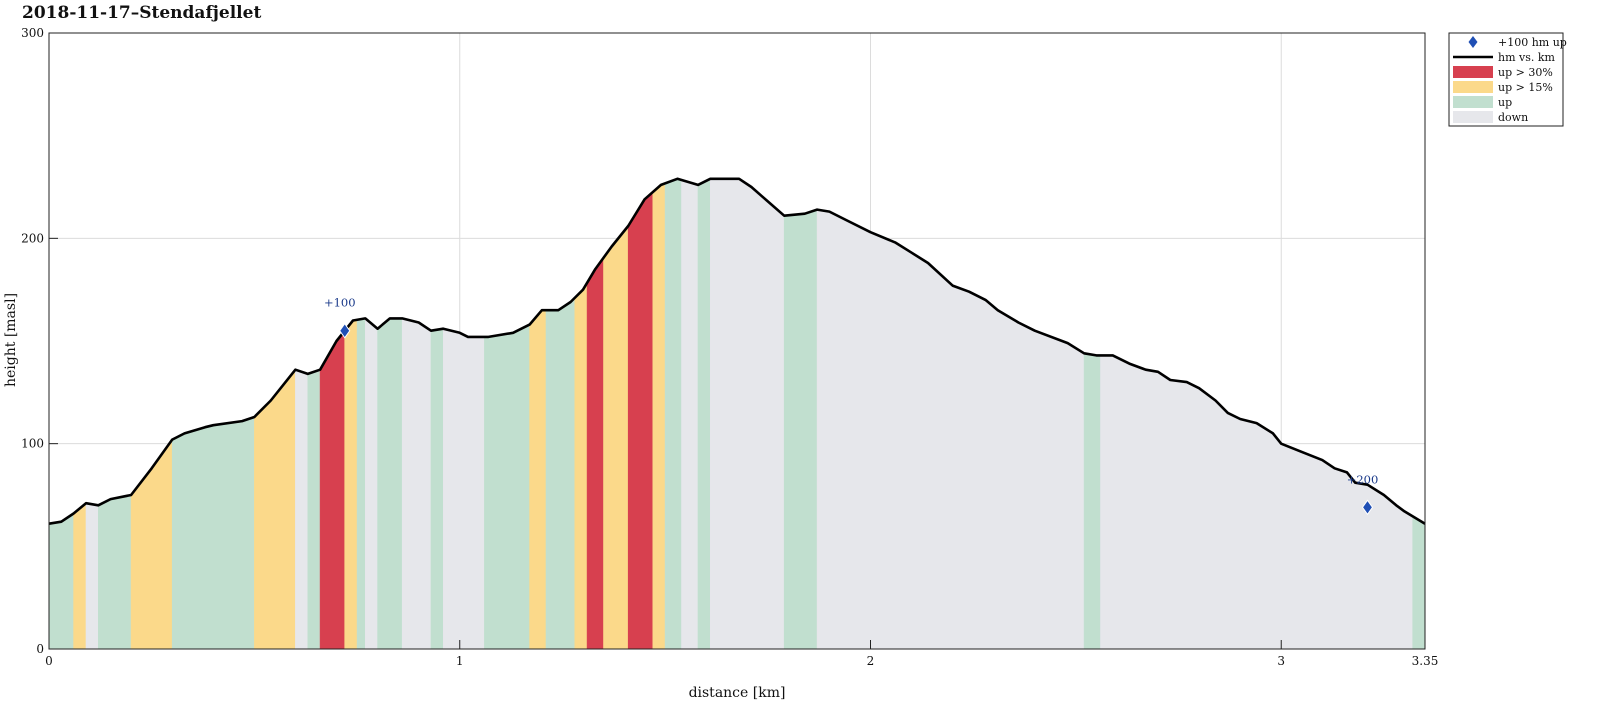 This screenshot has height=705, width=1600. I want to click on legend-label: hm vs. km, so click(1527, 57).